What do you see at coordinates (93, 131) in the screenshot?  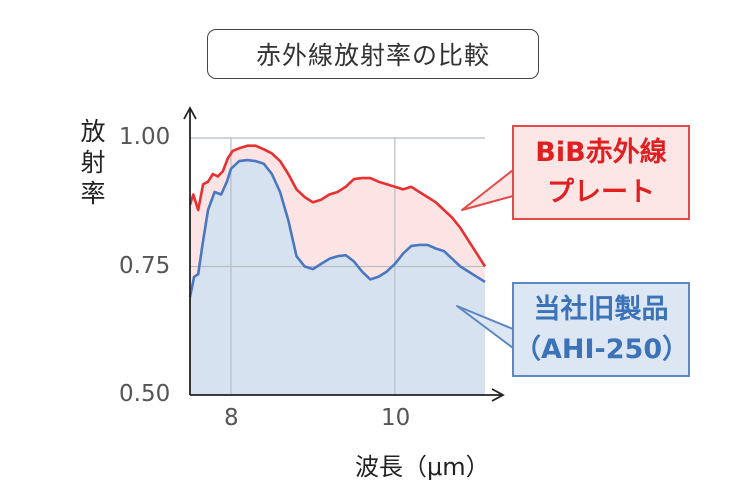 I see `y-axis-label-char: 放` at bounding box center [93, 131].